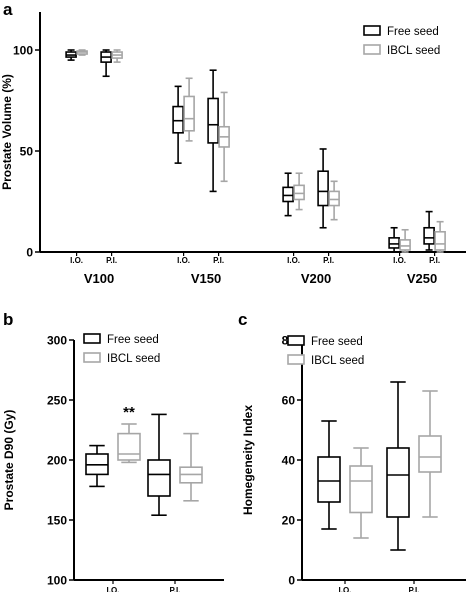  What do you see at coordinates (57, 521) in the screenshot?
I see `panel-b-y-tick-label: 150` at bounding box center [57, 521].